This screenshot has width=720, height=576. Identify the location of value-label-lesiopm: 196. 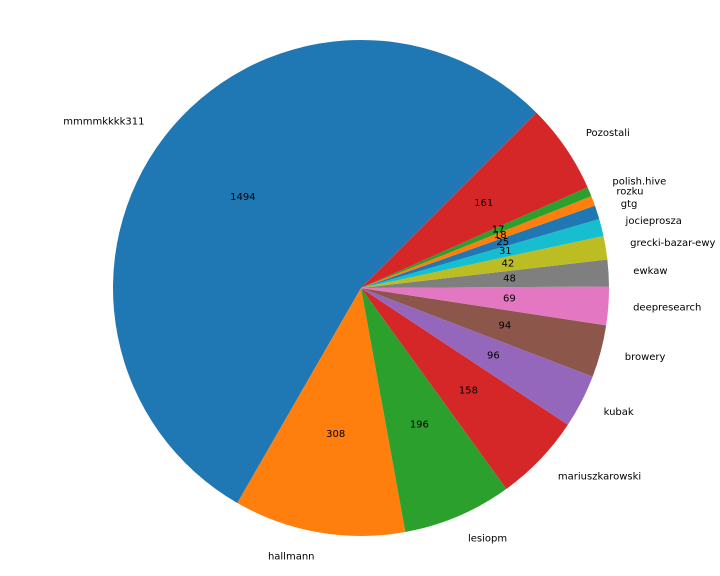
(419, 424).